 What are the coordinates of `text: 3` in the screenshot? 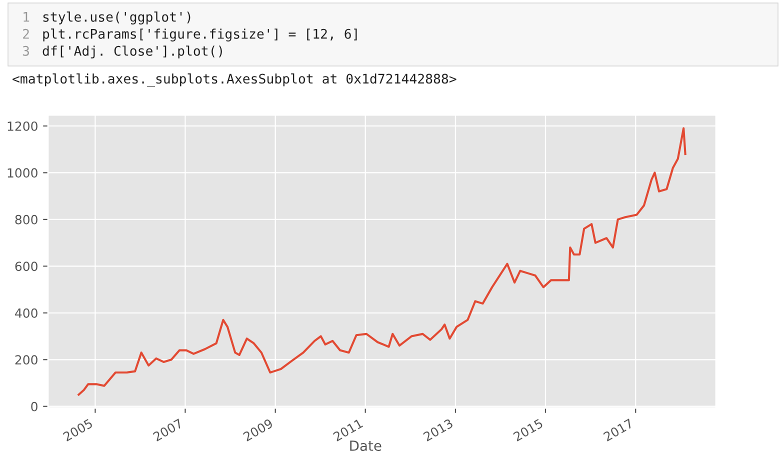 It's located at (26, 51).